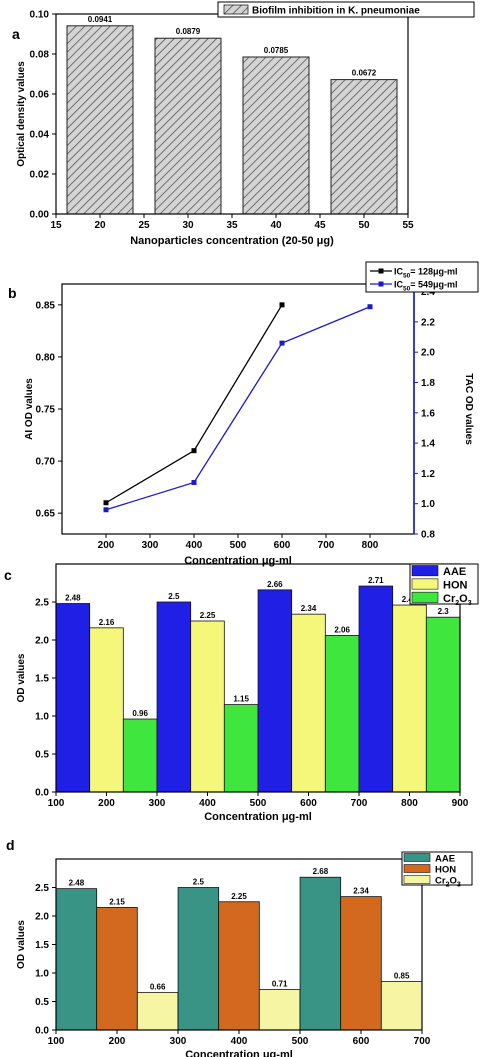 The width and height of the screenshot is (484, 1057). What do you see at coordinates (208, 615) in the screenshot?
I see `c-bar-value-label: 2.25` at bounding box center [208, 615].